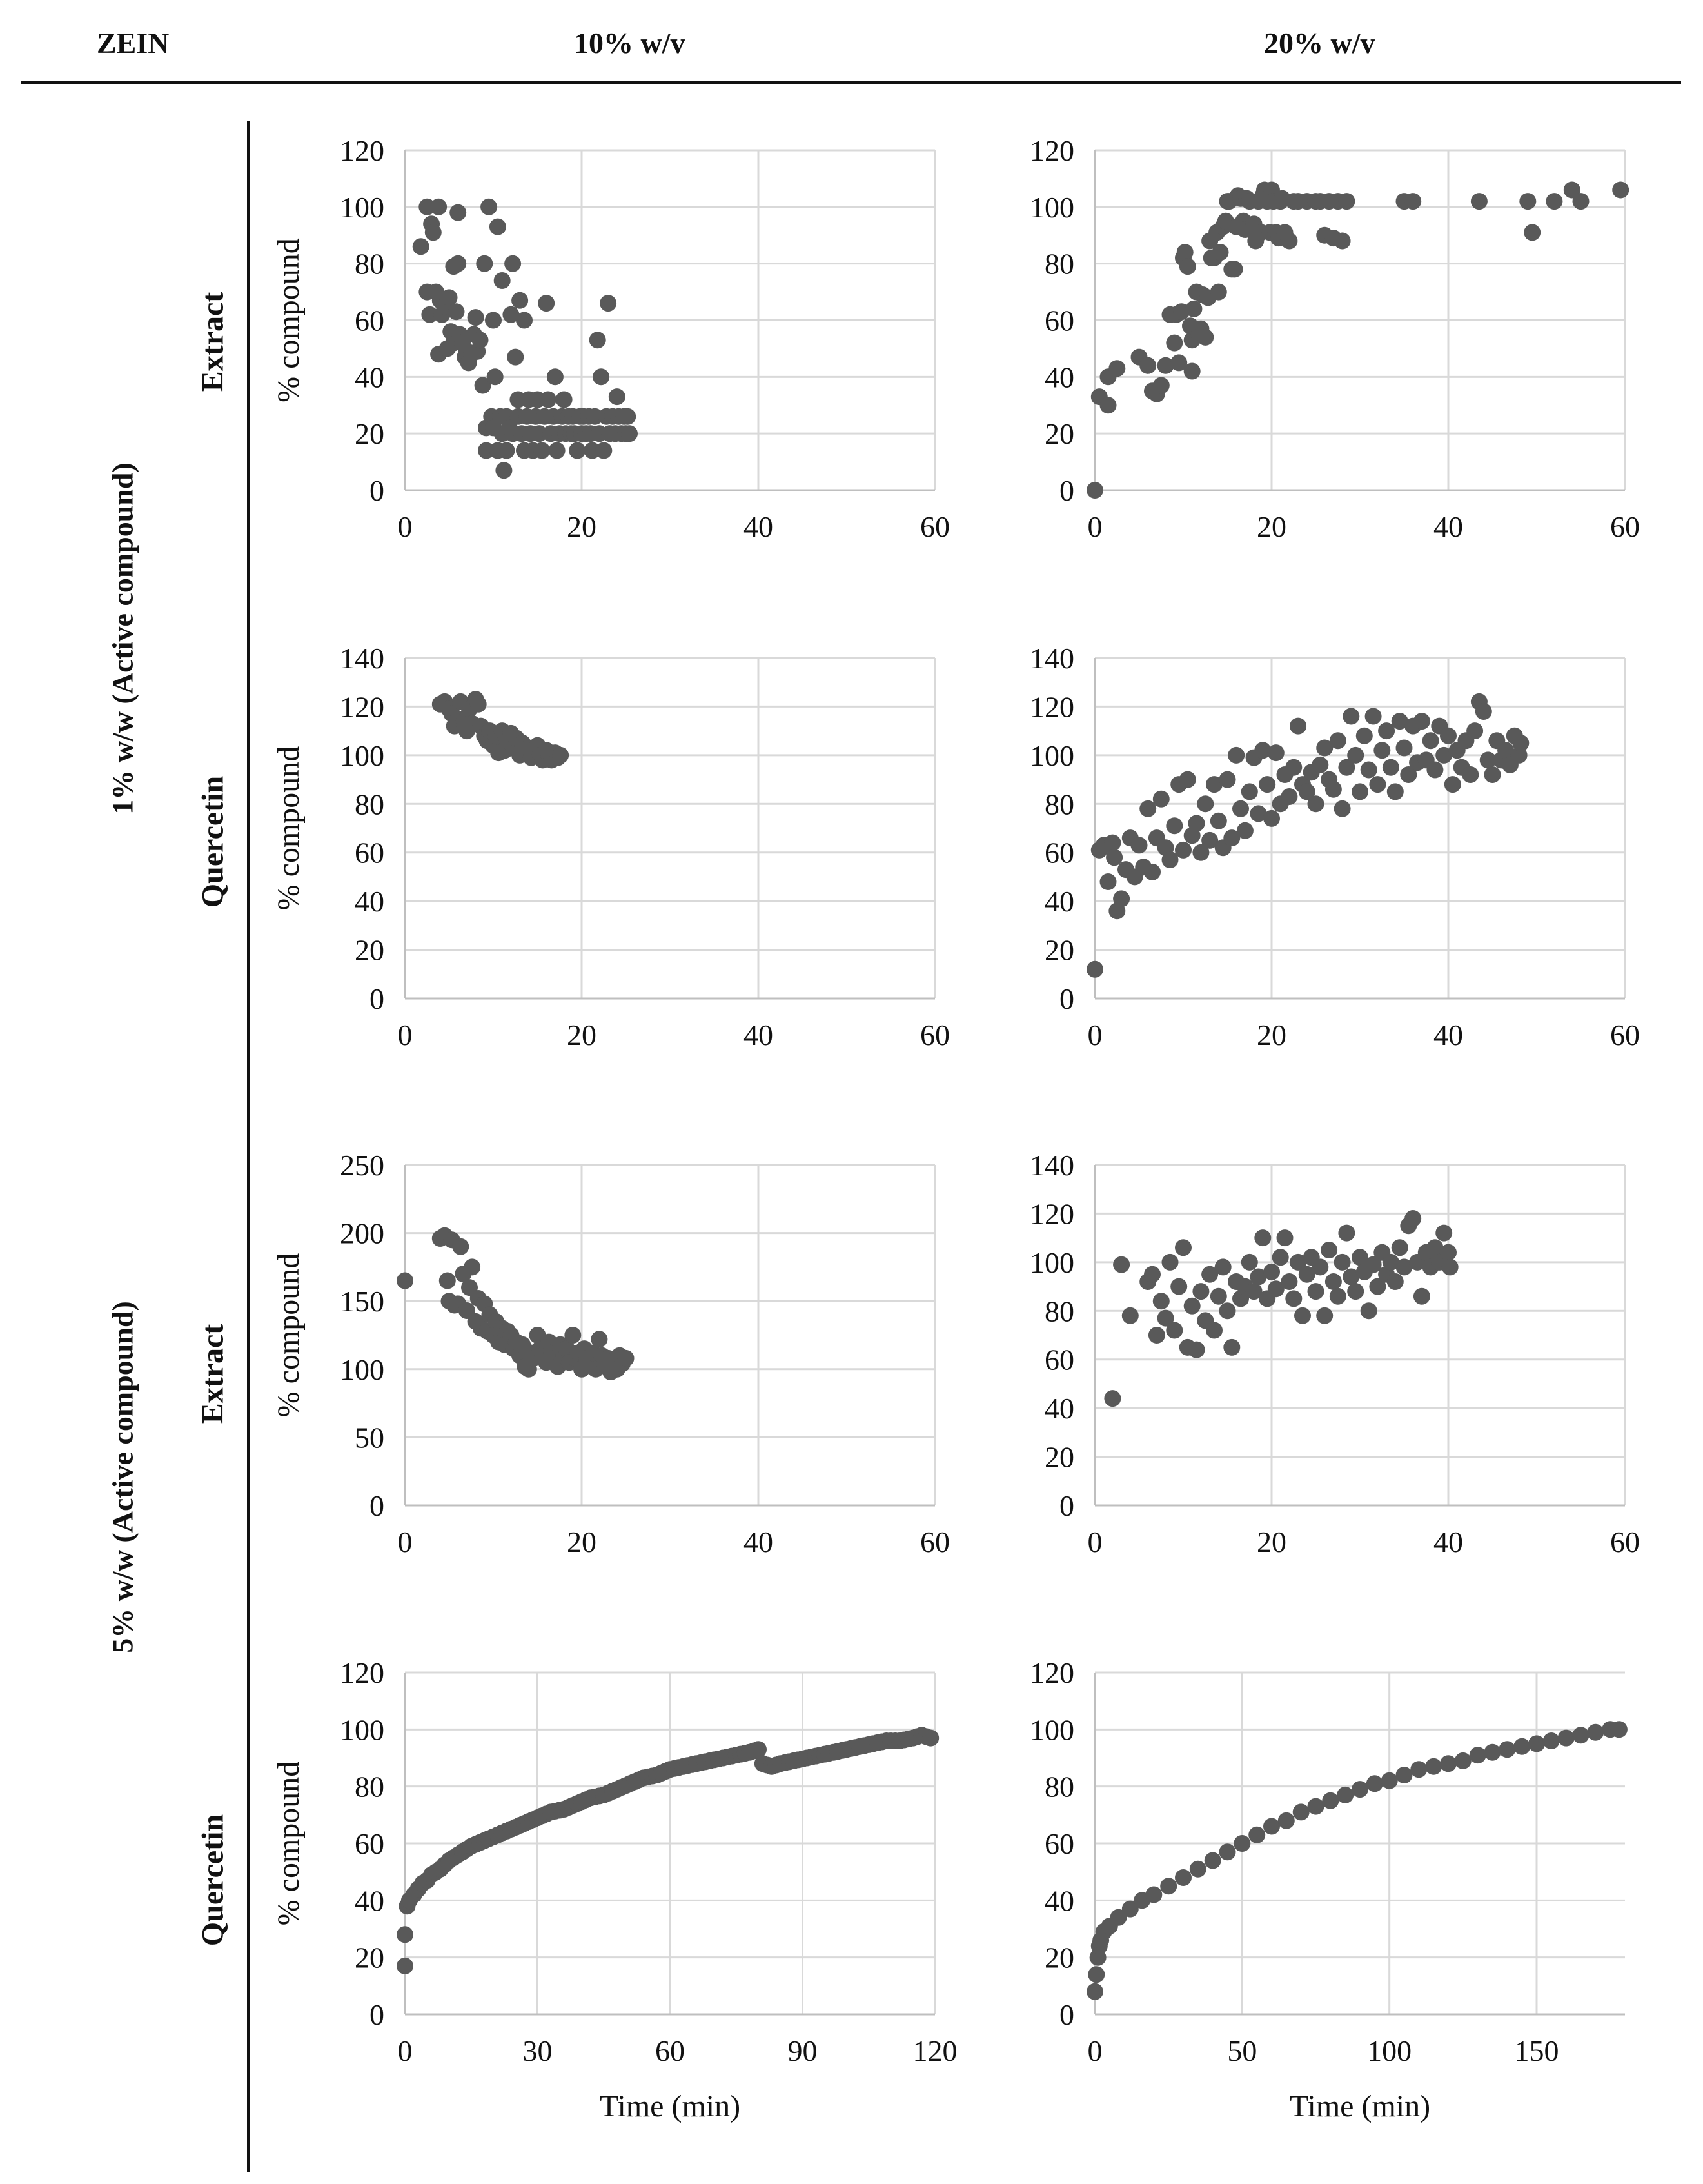 The image size is (1703, 2184). I want to click on chart-p00: 0 20 40 60 80 100 120 0 20 40 60 % compound, so click(610, 338).